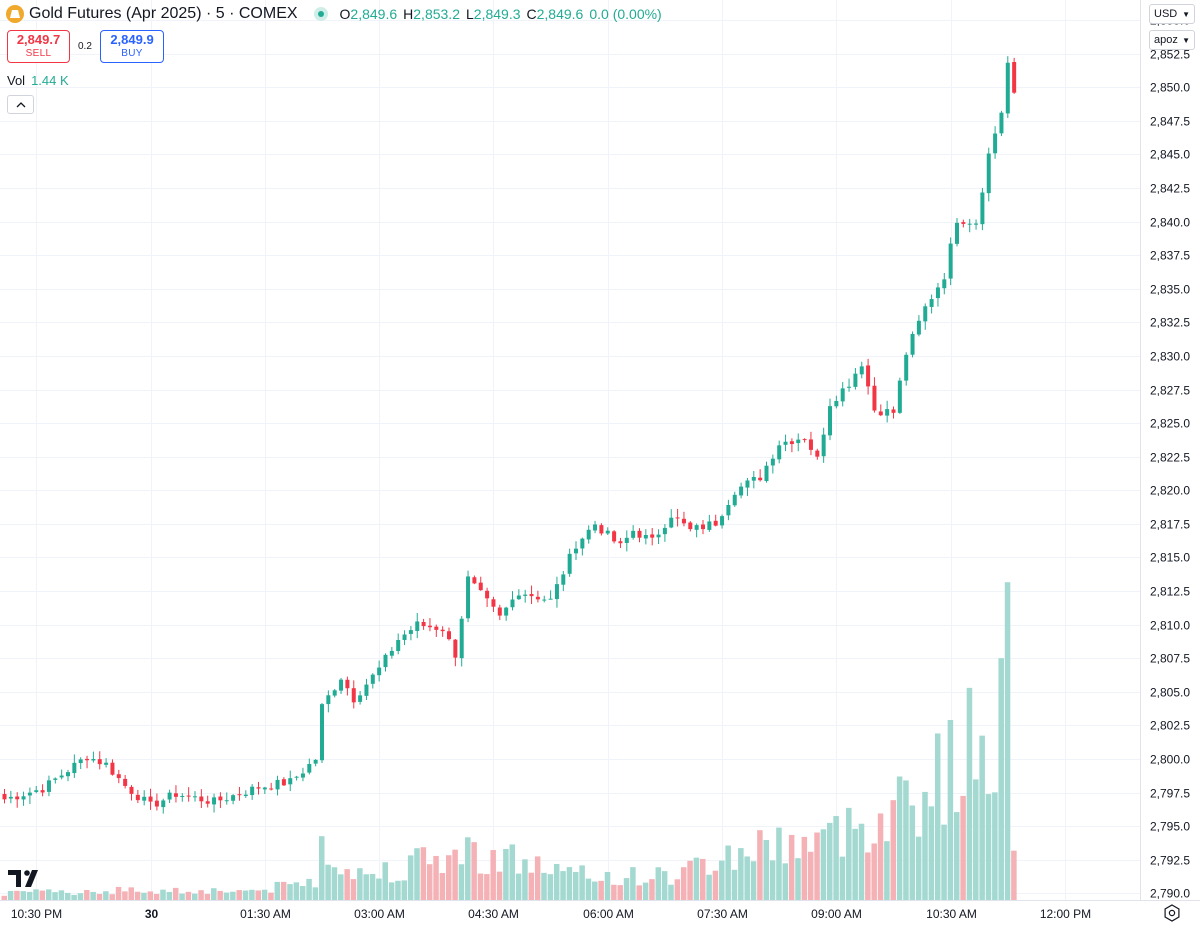 The height and width of the screenshot is (927, 1200). I want to click on symbol-title: Gold Futures (Apr 2025) · 5 · COMEX, so click(163, 13).